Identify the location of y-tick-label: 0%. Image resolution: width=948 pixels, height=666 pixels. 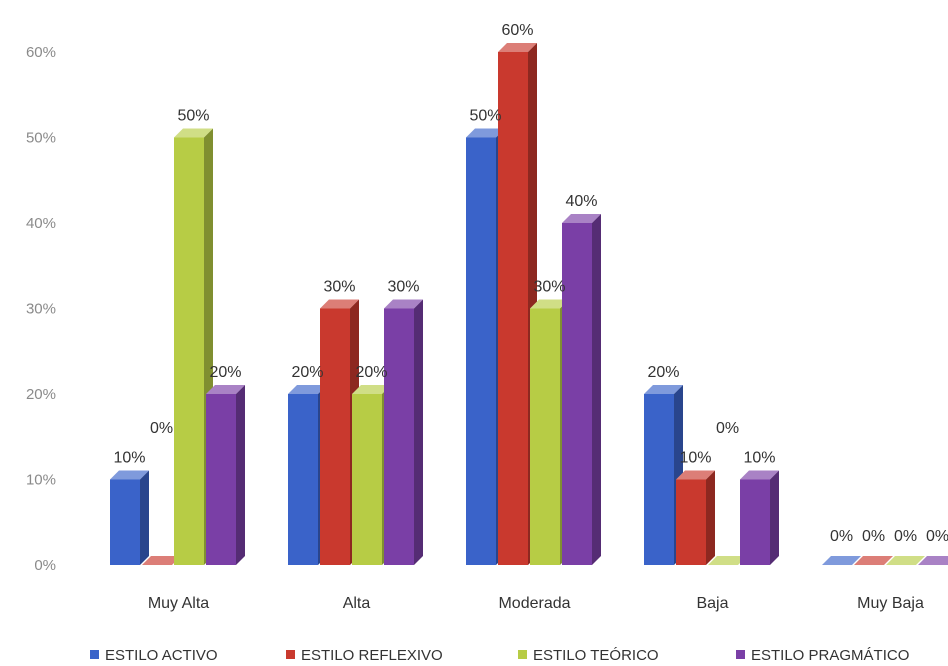
(45, 565).